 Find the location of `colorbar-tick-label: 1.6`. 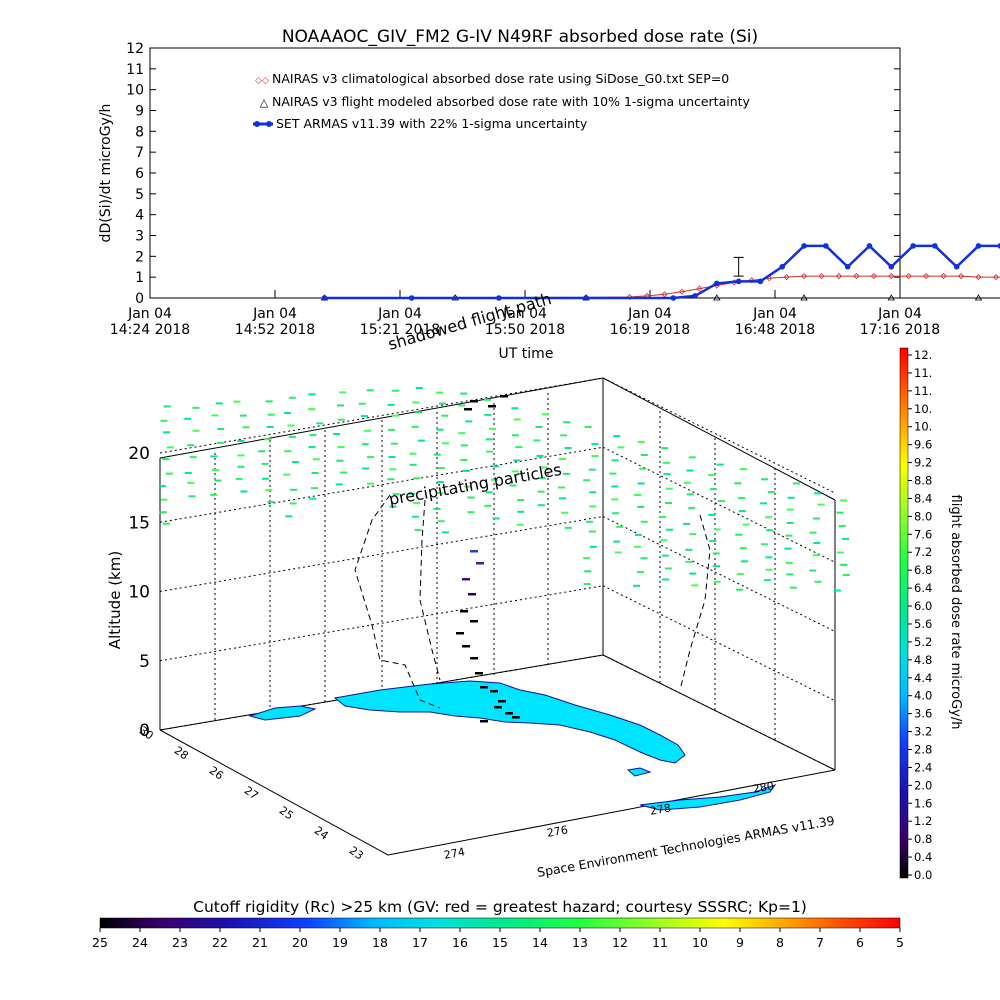

colorbar-tick-label: 1.6 is located at coordinates (923, 803).